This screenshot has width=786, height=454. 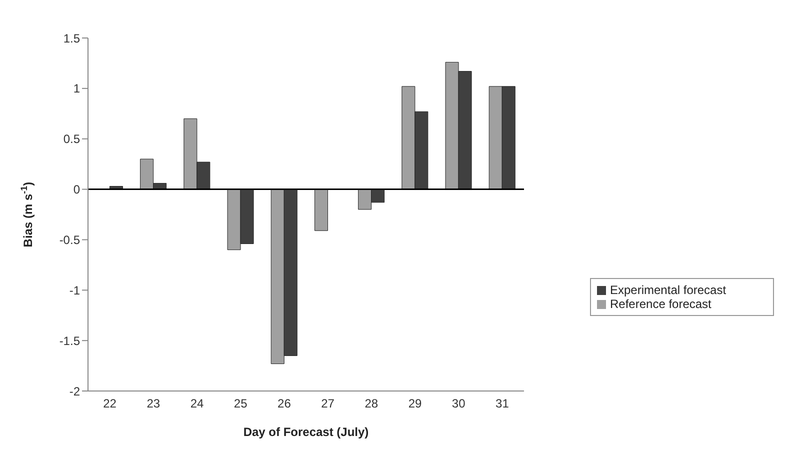 I want to click on legend-label: Reference forecast, so click(x=661, y=304).